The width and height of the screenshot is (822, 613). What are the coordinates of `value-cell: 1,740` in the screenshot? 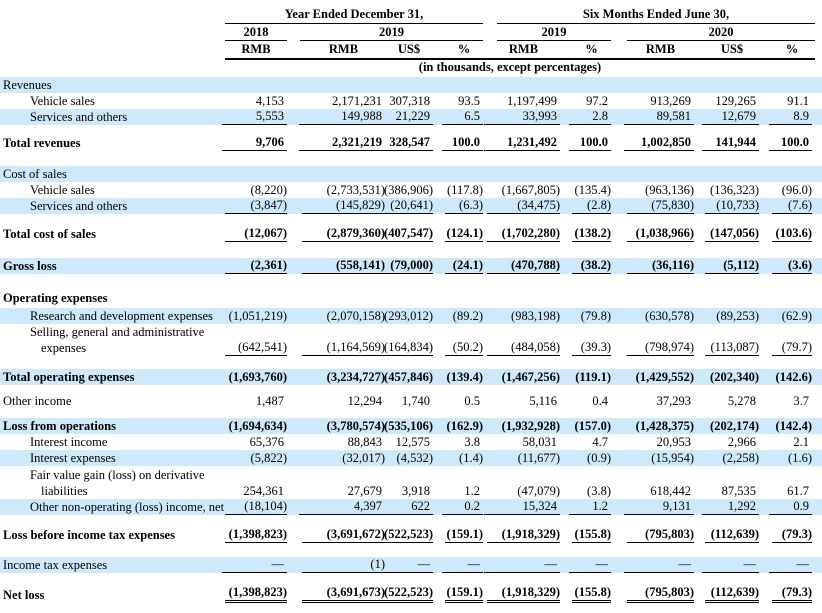 It's located at (415, 401).